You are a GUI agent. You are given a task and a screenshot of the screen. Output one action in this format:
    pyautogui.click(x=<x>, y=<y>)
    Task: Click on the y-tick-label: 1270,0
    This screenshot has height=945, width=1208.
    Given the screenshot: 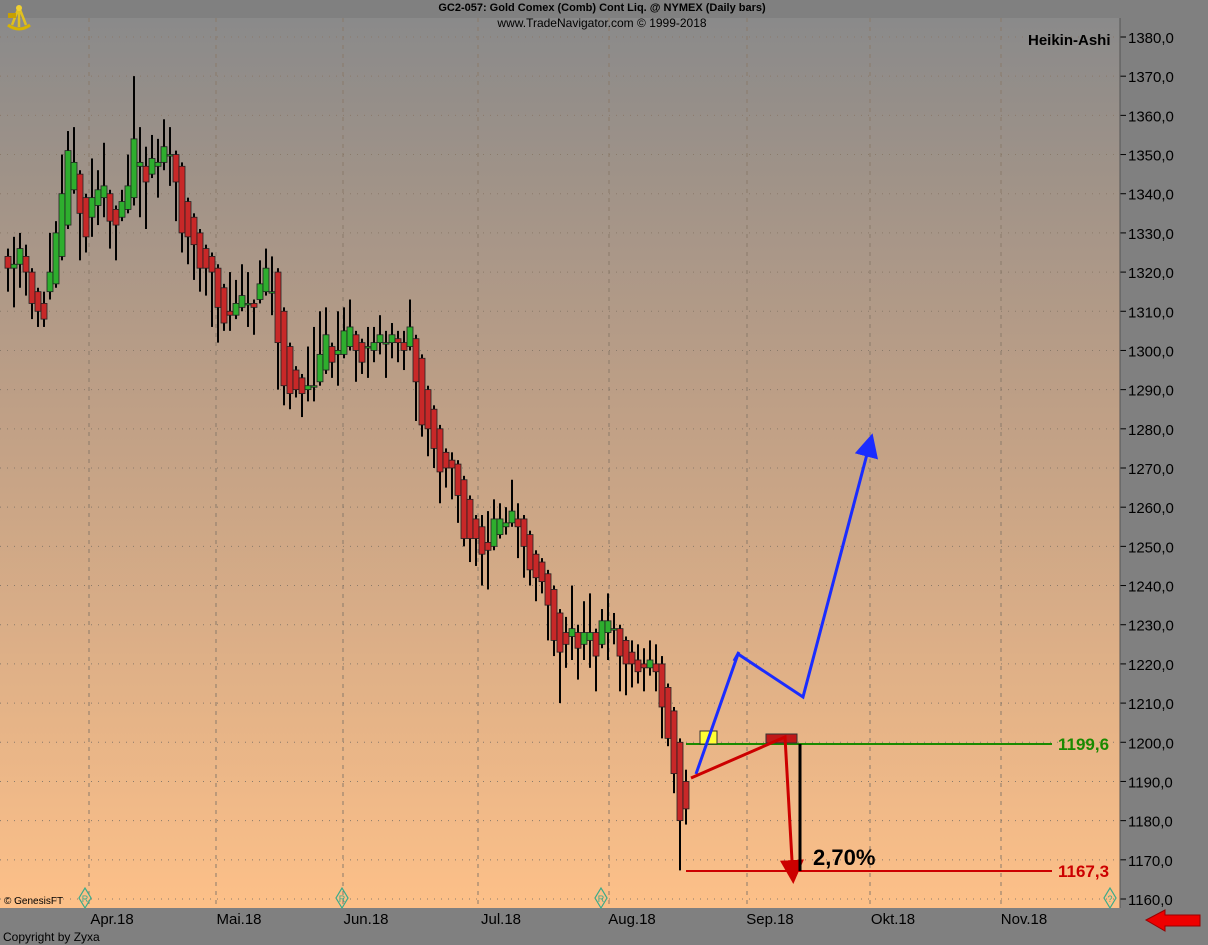 What is the action you would take?
    pyautogui.click(x=1151, y=469)
    